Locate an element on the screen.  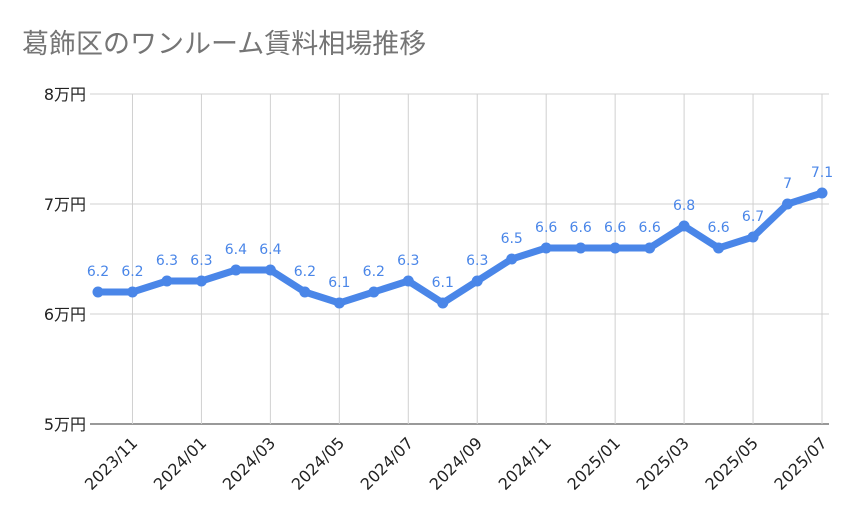
y-tick-label: 5万円 is located at coordinates (65, 424).